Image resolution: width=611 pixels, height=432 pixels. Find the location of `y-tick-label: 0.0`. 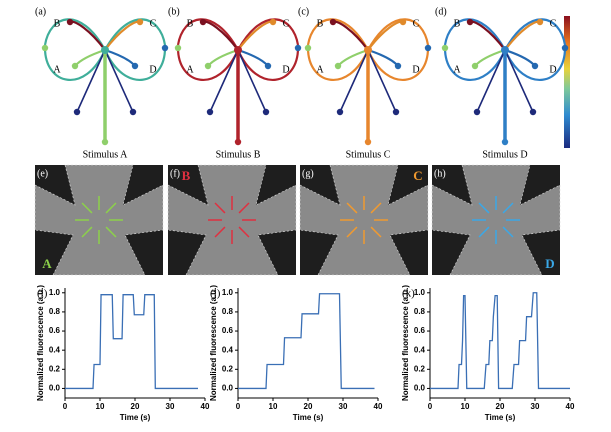

y-tick-label: 0.0 is located at coordinates (55, 388).